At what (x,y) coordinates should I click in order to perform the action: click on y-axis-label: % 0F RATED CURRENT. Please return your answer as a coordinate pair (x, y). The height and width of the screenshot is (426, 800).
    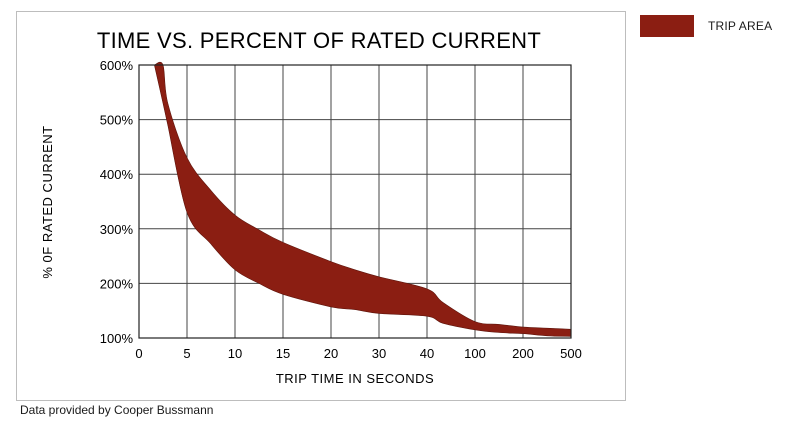
    Looking at the image, I should click on (47, 201).